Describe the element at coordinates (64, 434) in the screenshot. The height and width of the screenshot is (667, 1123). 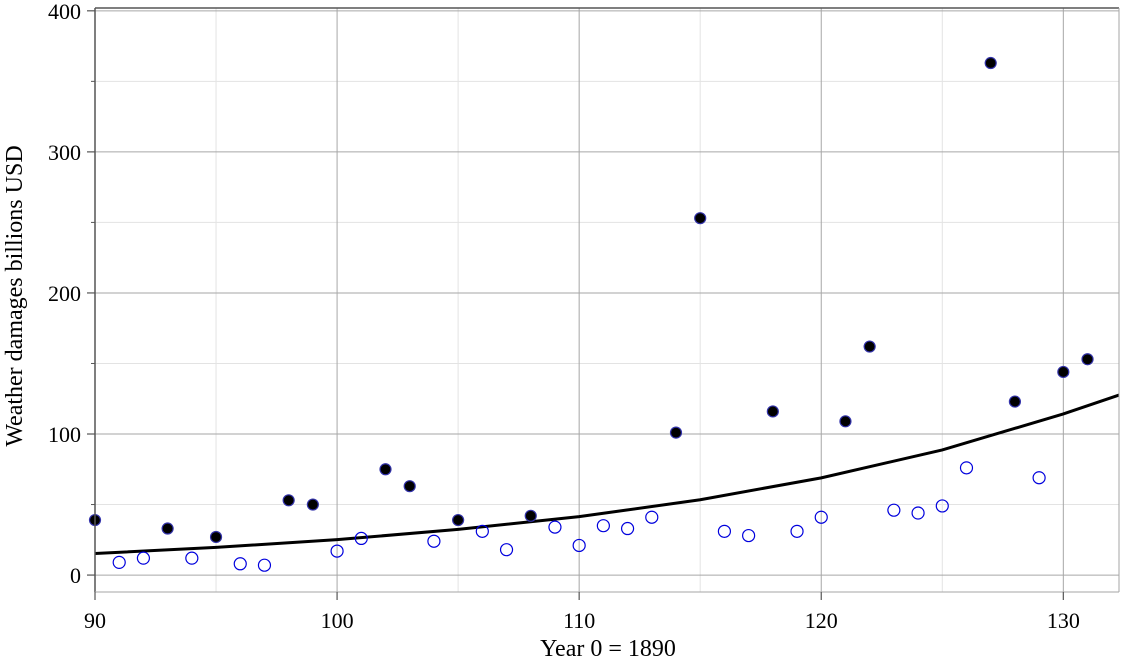
I see `y-tick-label: 100` at that location.